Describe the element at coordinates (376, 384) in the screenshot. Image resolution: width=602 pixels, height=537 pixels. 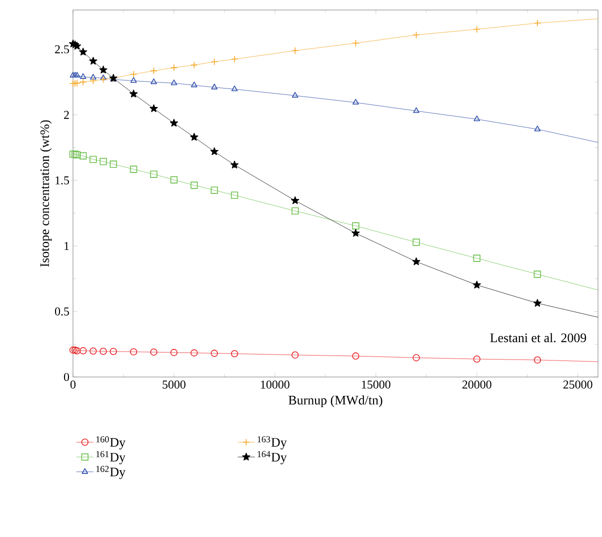
I see `x-tick-label: 15000` at that location.